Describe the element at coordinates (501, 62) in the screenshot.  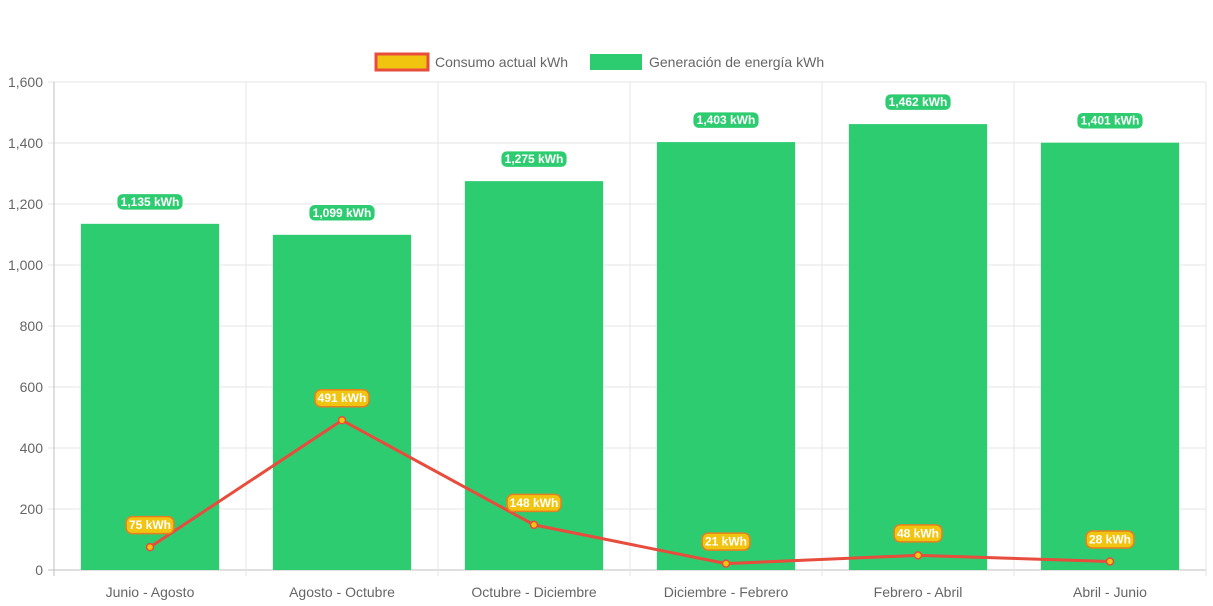
I see `legend-label-consumo: Consumo actual kWh` at that location.